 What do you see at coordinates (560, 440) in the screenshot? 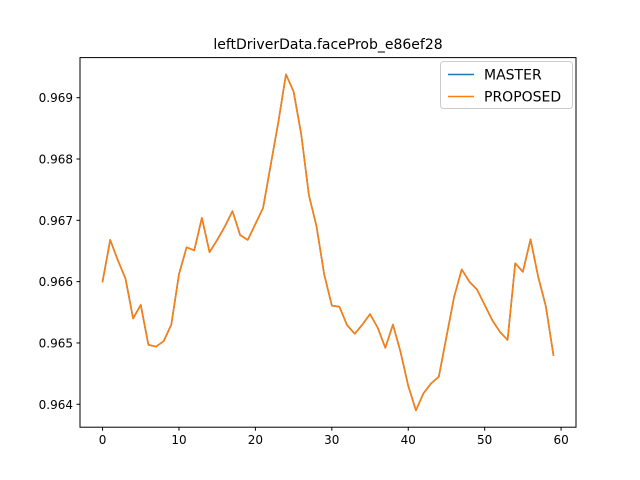
I see `x-tick-label: 60` at bounding box center [560, 440].